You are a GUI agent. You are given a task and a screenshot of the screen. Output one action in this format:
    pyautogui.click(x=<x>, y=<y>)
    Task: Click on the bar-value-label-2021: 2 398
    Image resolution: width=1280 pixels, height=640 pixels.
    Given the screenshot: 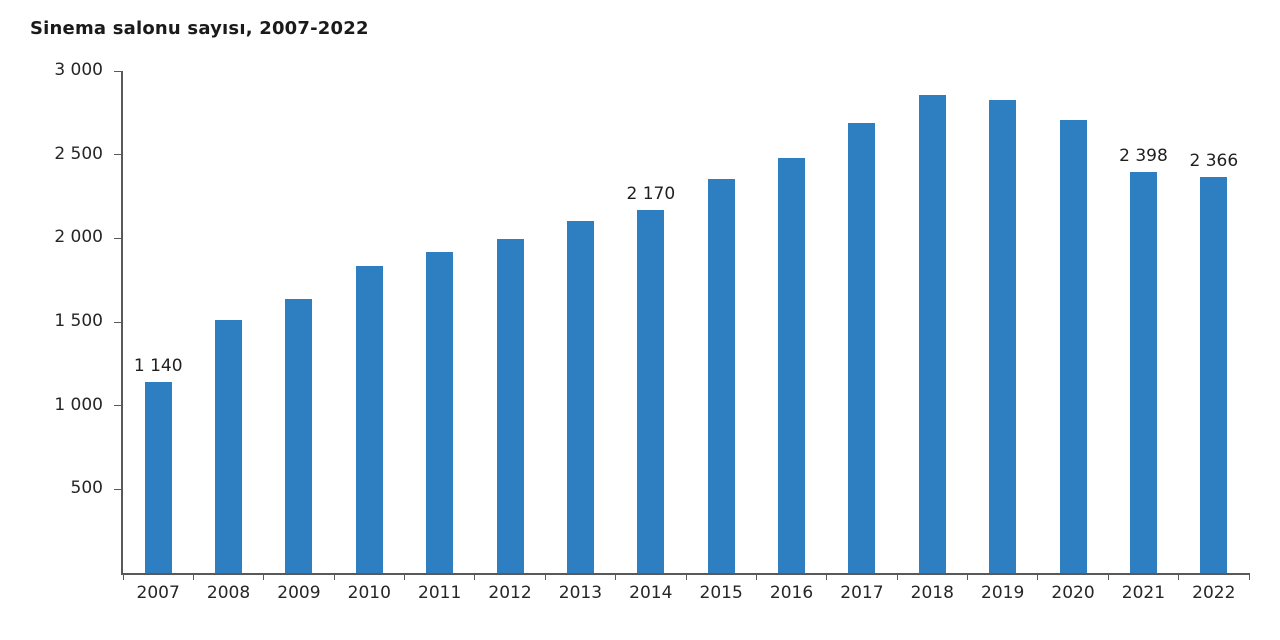 What is the action you would take?
    pyautogui.click(x=1143, y=156)
    